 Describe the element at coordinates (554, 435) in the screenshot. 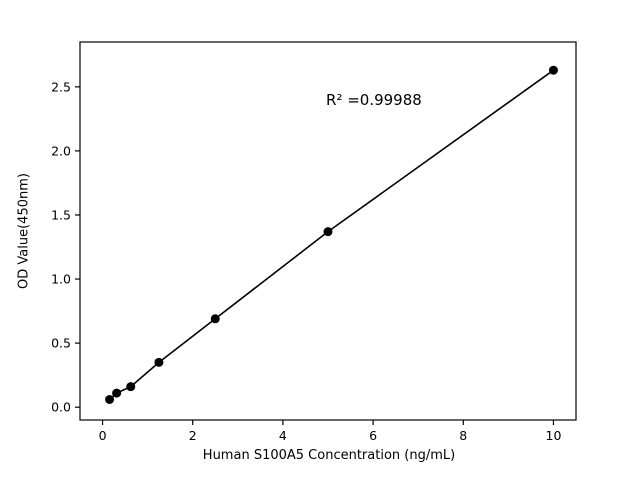

I see `x-tick-label: 10` at that location.